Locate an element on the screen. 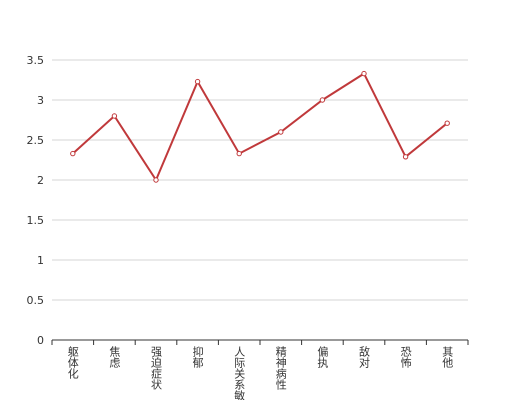  y-tick-label: 0 is located at coordinates (40, 340).